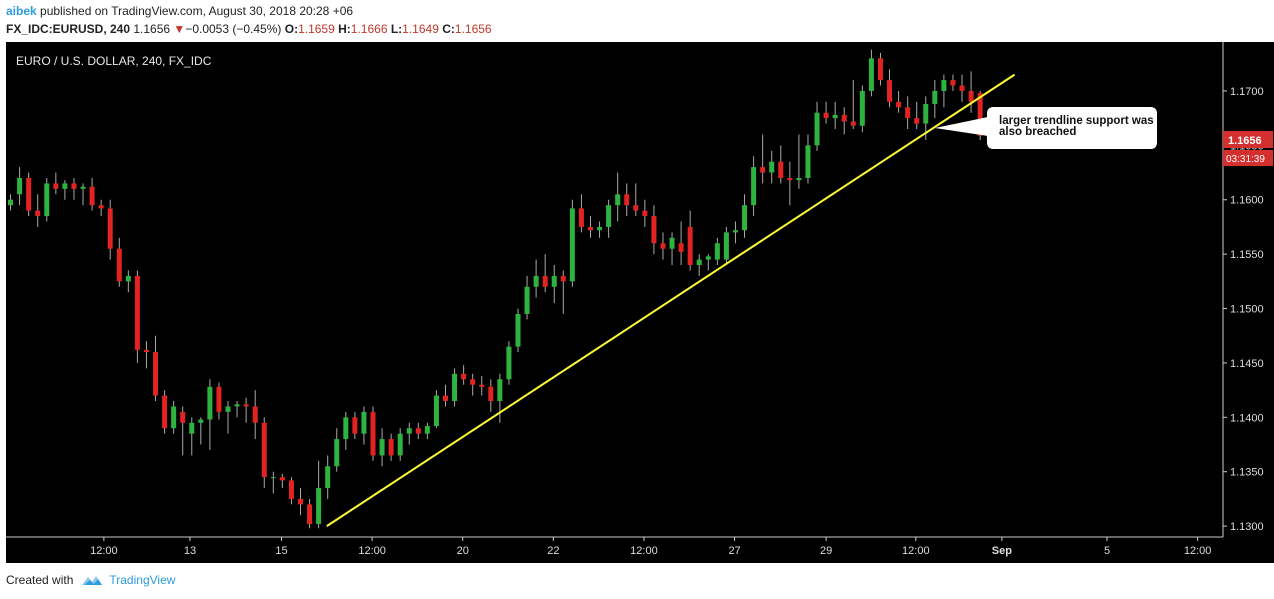 This screenshot has width=1274, height=599. Describe the element at coordinates (128, 580) in the screenshot. I see `tradingview-link: TradingView` at that location.